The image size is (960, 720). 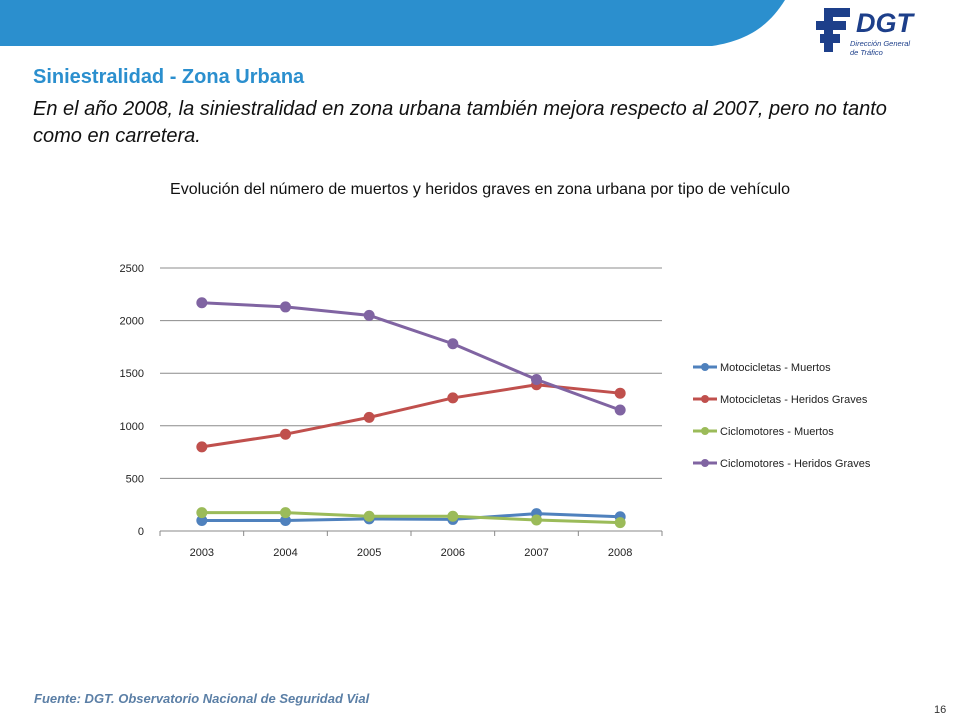 What do you see at coordinates (132, 322) in the screenshot?
I see `y-tick-label: 2000` at bounding box center [132, 322].